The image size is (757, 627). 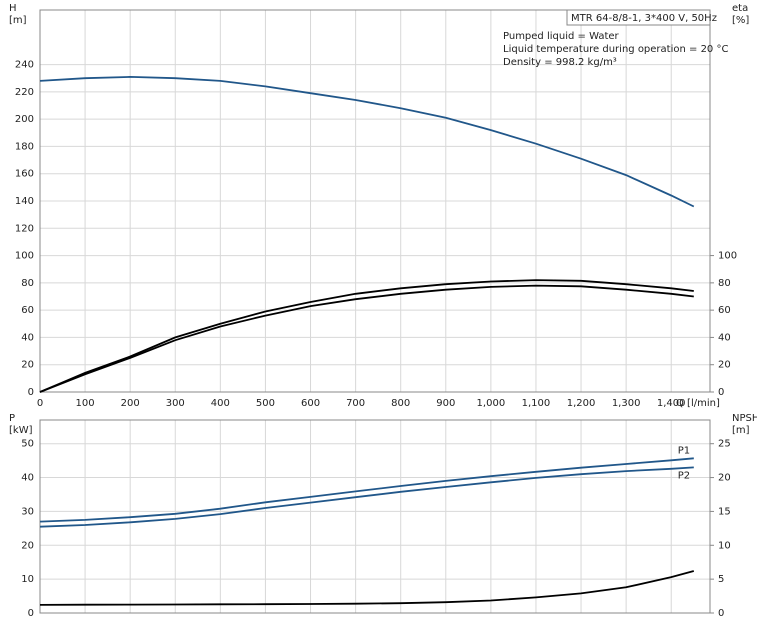 What do you see at coordinates (175, 403) in the screenshot?
I see `x-tick-label: 300` at bounding box center [175, 403].